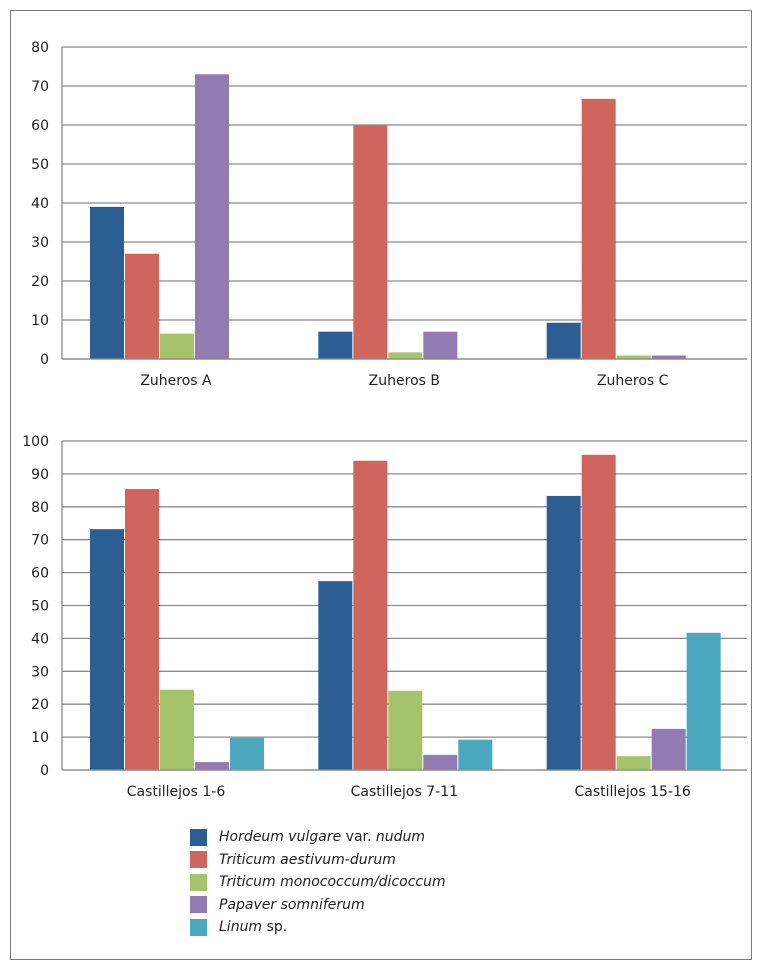 The height and width of the screenshot is (963, 762). Describe the element at coordinates (212, 217) in the screenshot. I see `bar-papaver-somniferum-zuheros-a` at that location.